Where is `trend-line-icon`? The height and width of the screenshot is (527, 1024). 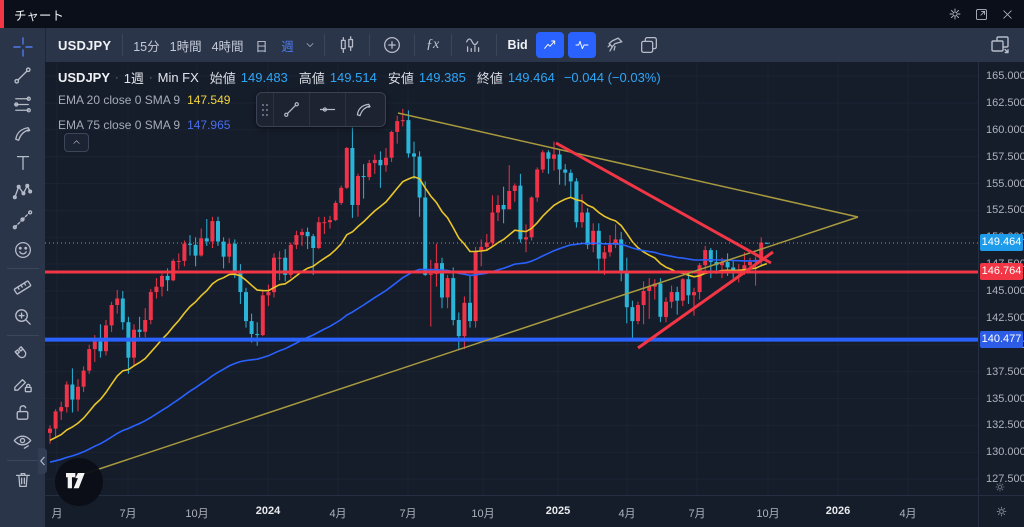 trend-line-icon is located at coordinates (291, 109).